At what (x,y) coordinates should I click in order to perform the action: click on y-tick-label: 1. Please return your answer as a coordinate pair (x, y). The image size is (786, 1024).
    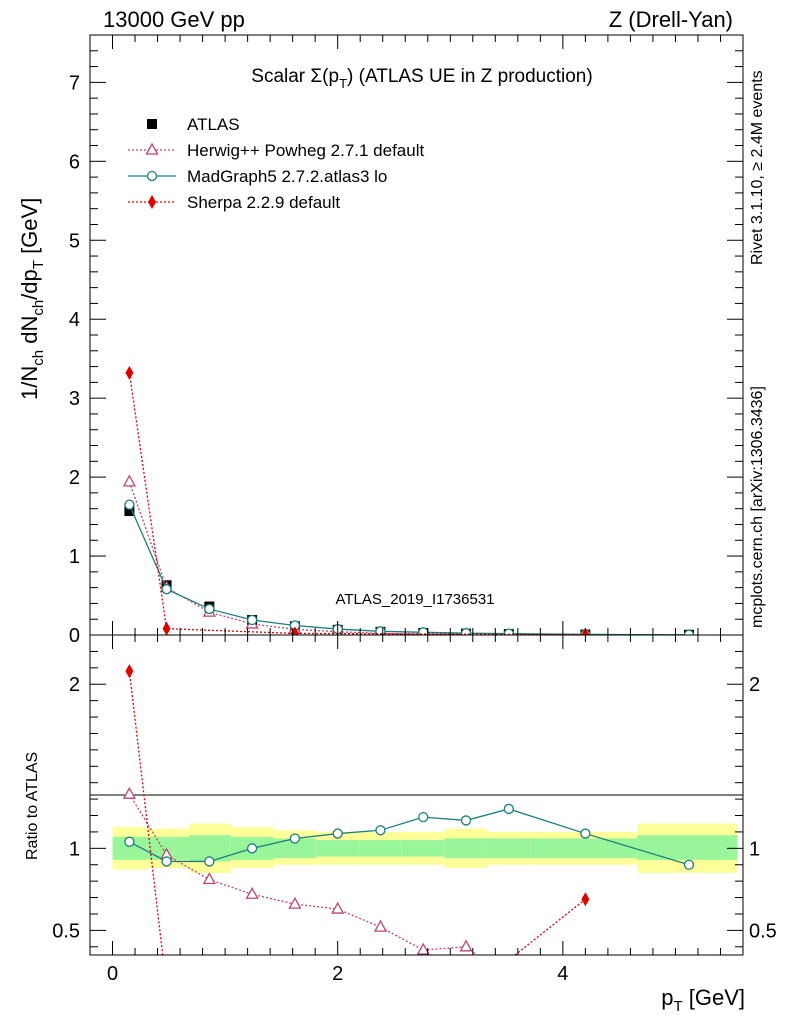
    Looking at the image, I should click on (74, 557).